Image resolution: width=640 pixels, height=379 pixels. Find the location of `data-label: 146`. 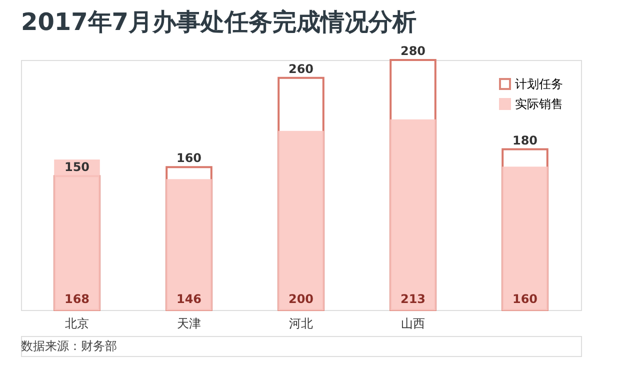

data-label: 146 is located at coordinates (189, 299).